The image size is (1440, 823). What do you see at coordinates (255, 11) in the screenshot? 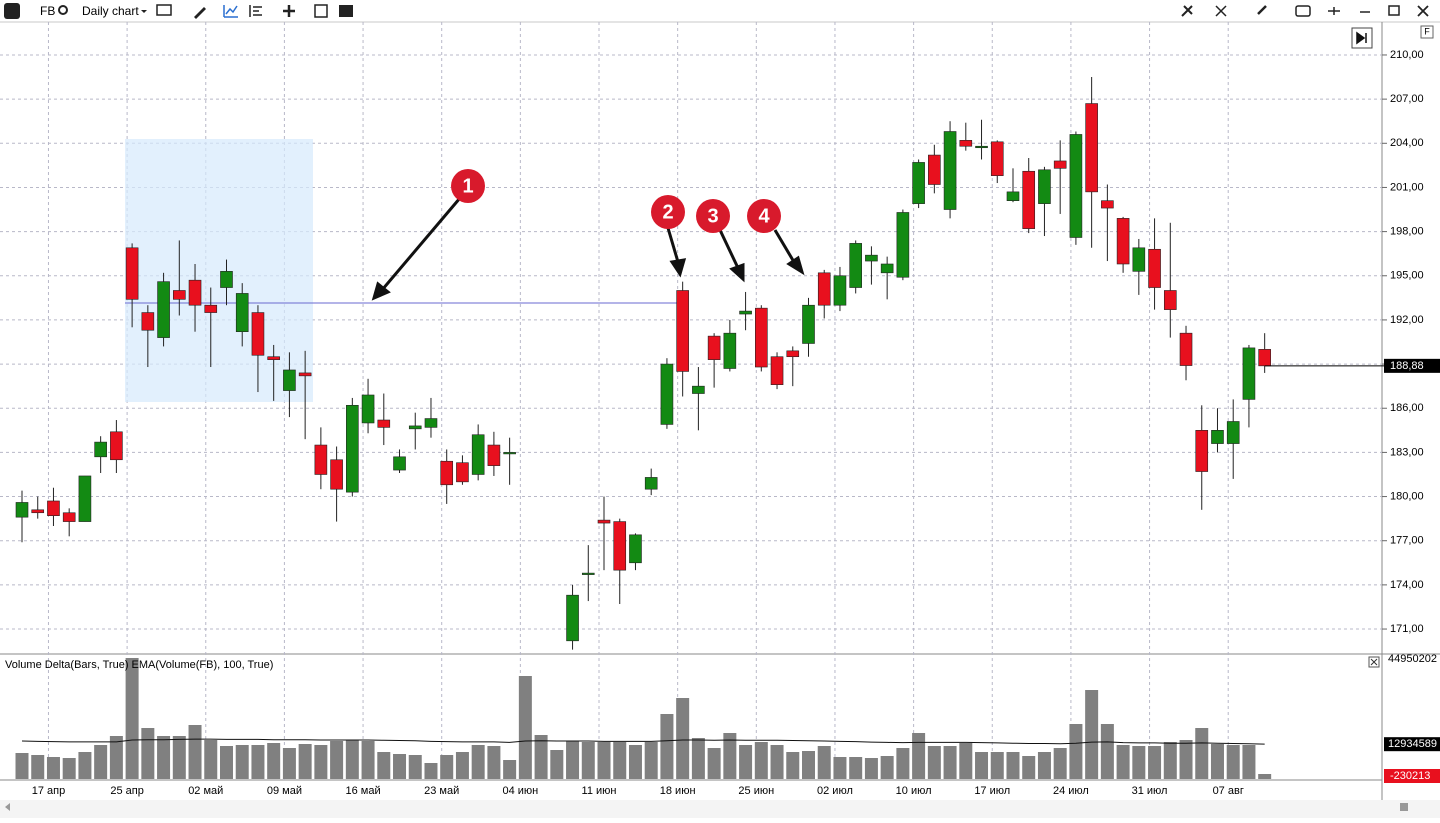
I see `layout-icon` at bounding box center [255, 11].